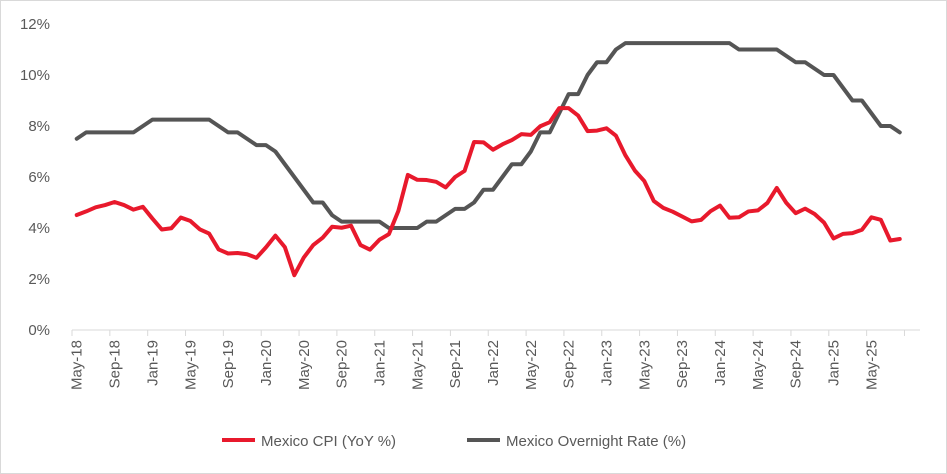  Describe the element at coordinates (531, 365) in the screenshot. I see `x-tick-label: May-22` at that location.